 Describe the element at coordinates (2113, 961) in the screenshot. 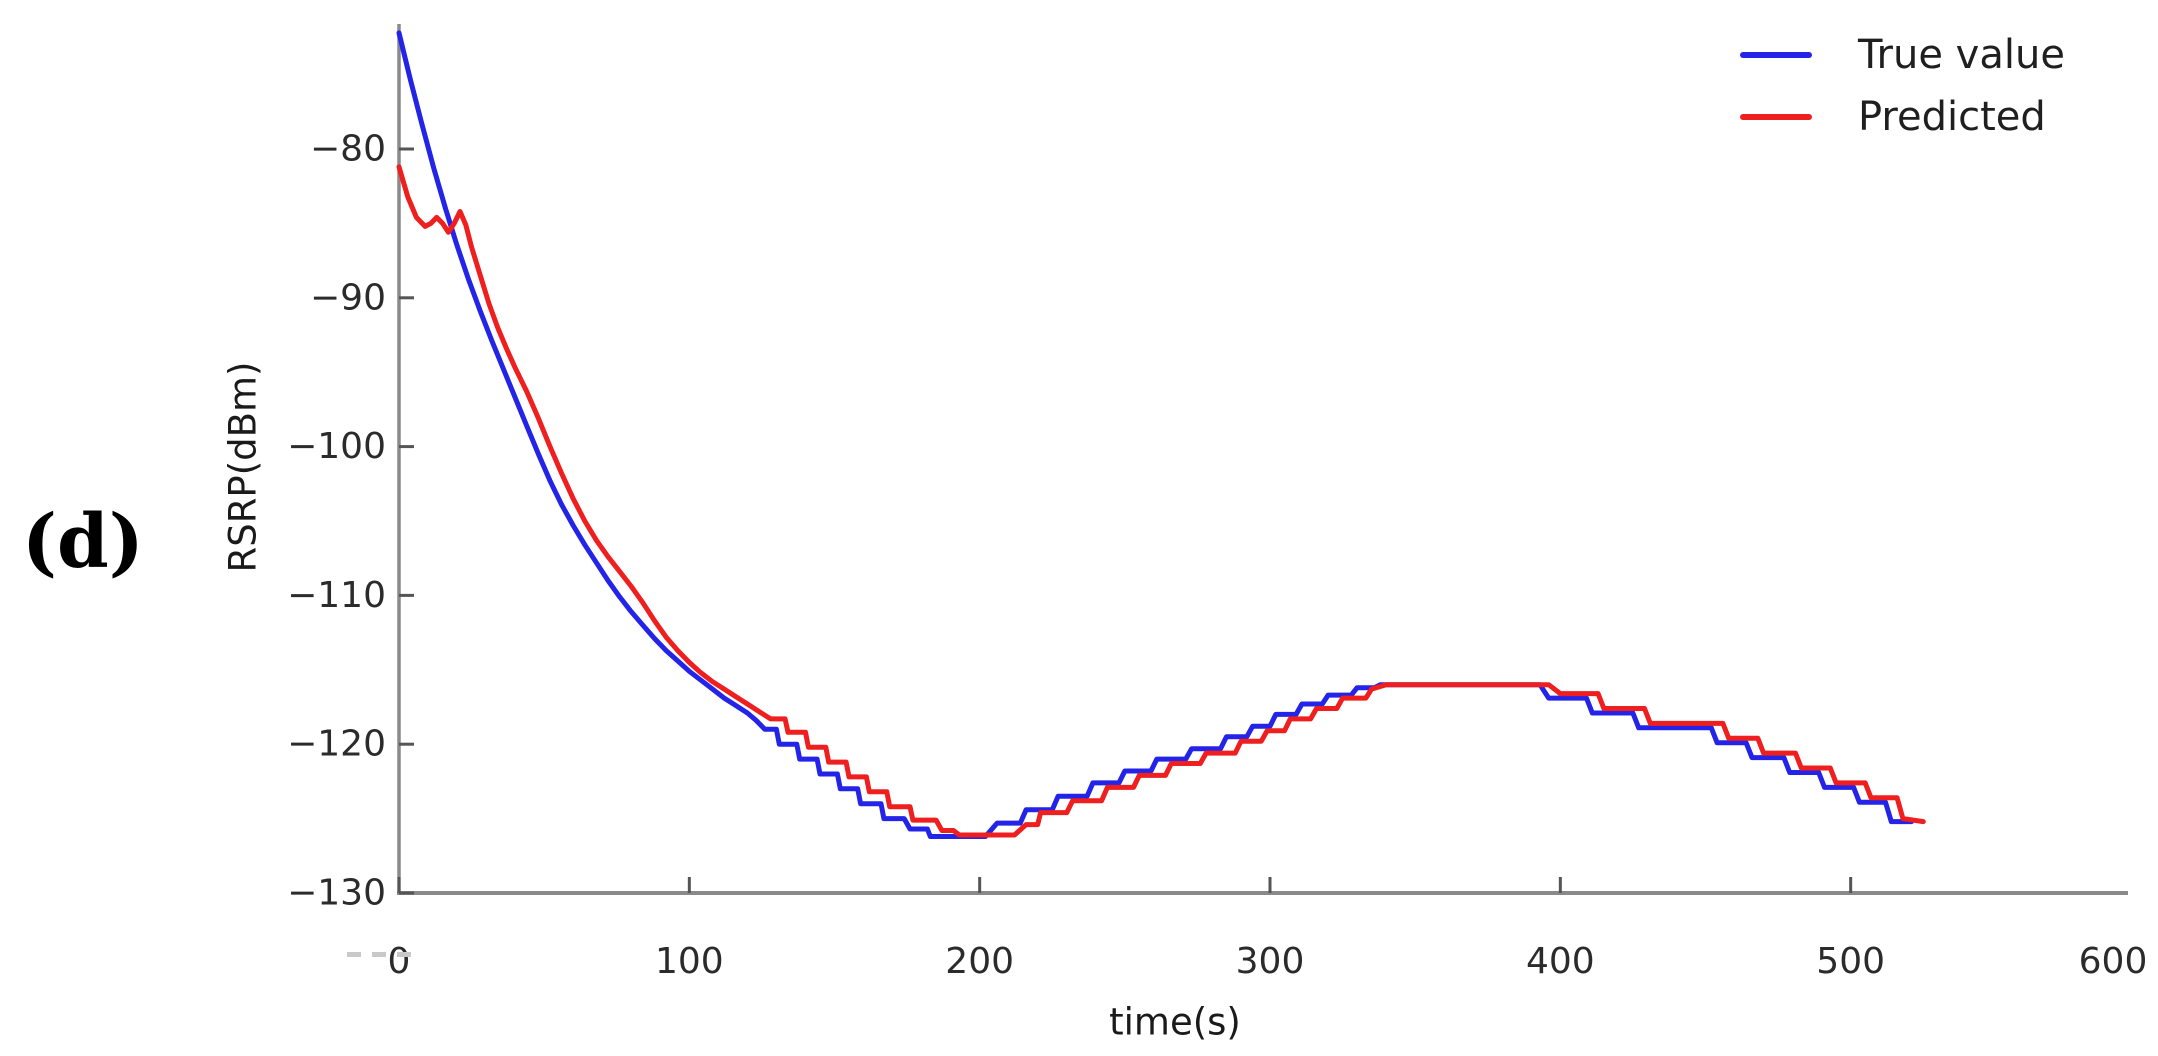

I see `x-tick-label: 600` at that location.